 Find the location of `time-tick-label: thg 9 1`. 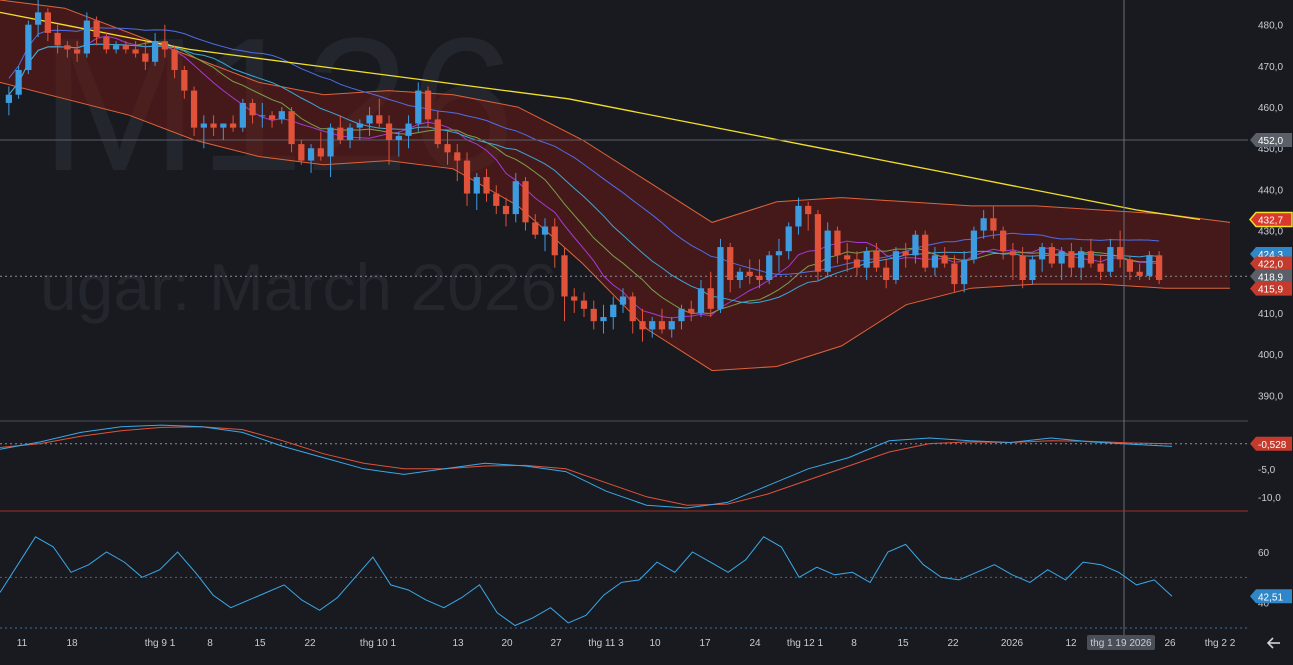

time-tick-label: thg 9 1 is located at coordinates (160, 643).